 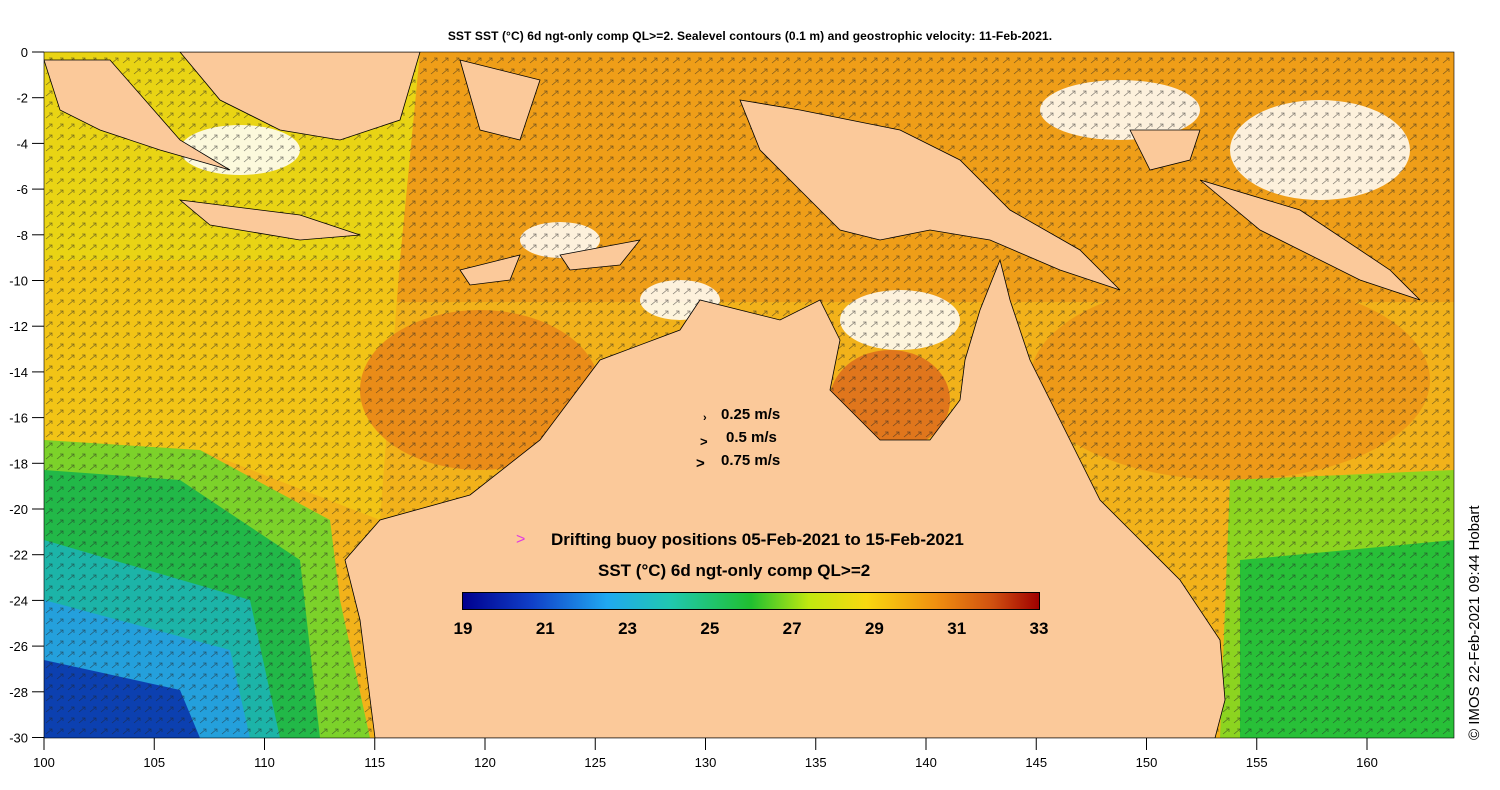 I want to click on colorbar-tick-label: 27, so click(x=792, y=628).